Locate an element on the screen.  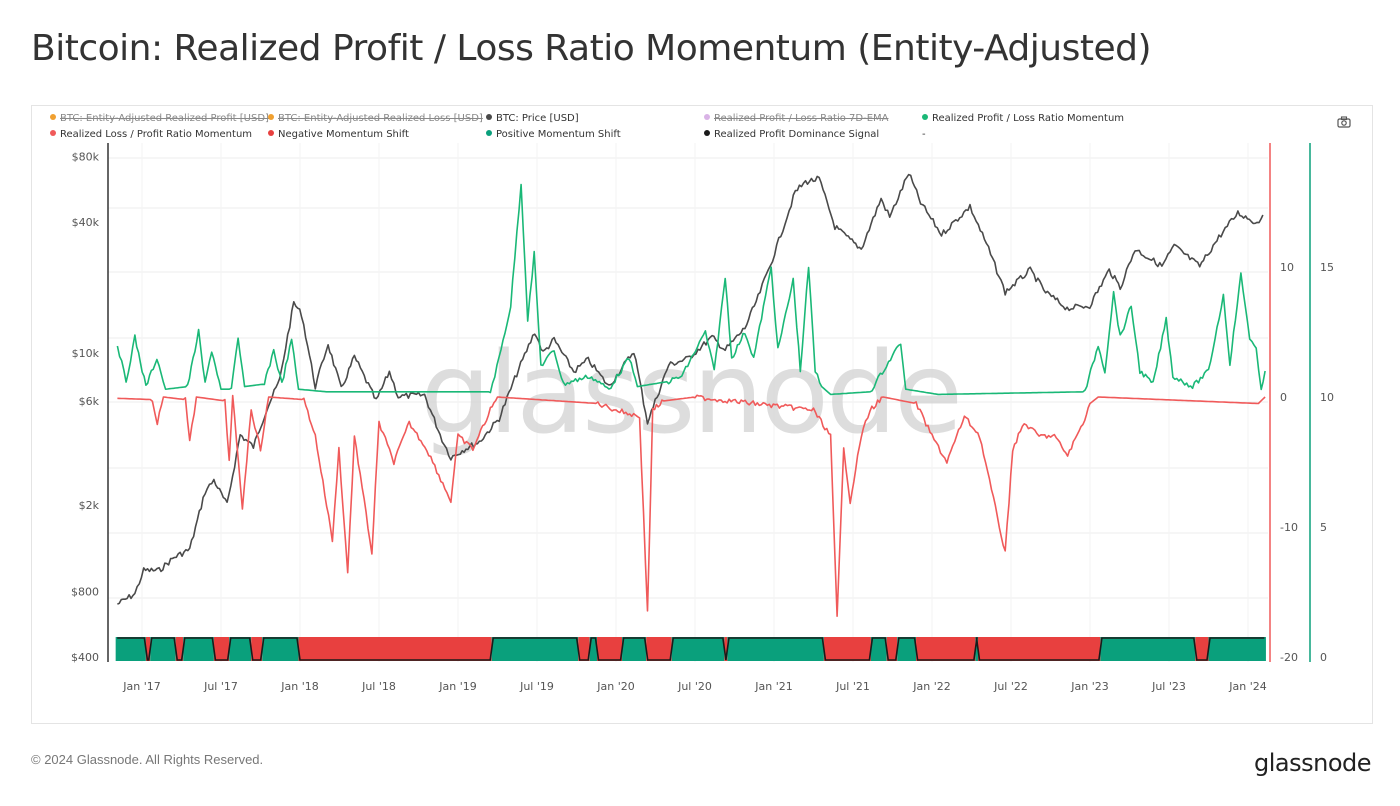
x-tick-label: Jul '20 is located at coordinates (694, 686).